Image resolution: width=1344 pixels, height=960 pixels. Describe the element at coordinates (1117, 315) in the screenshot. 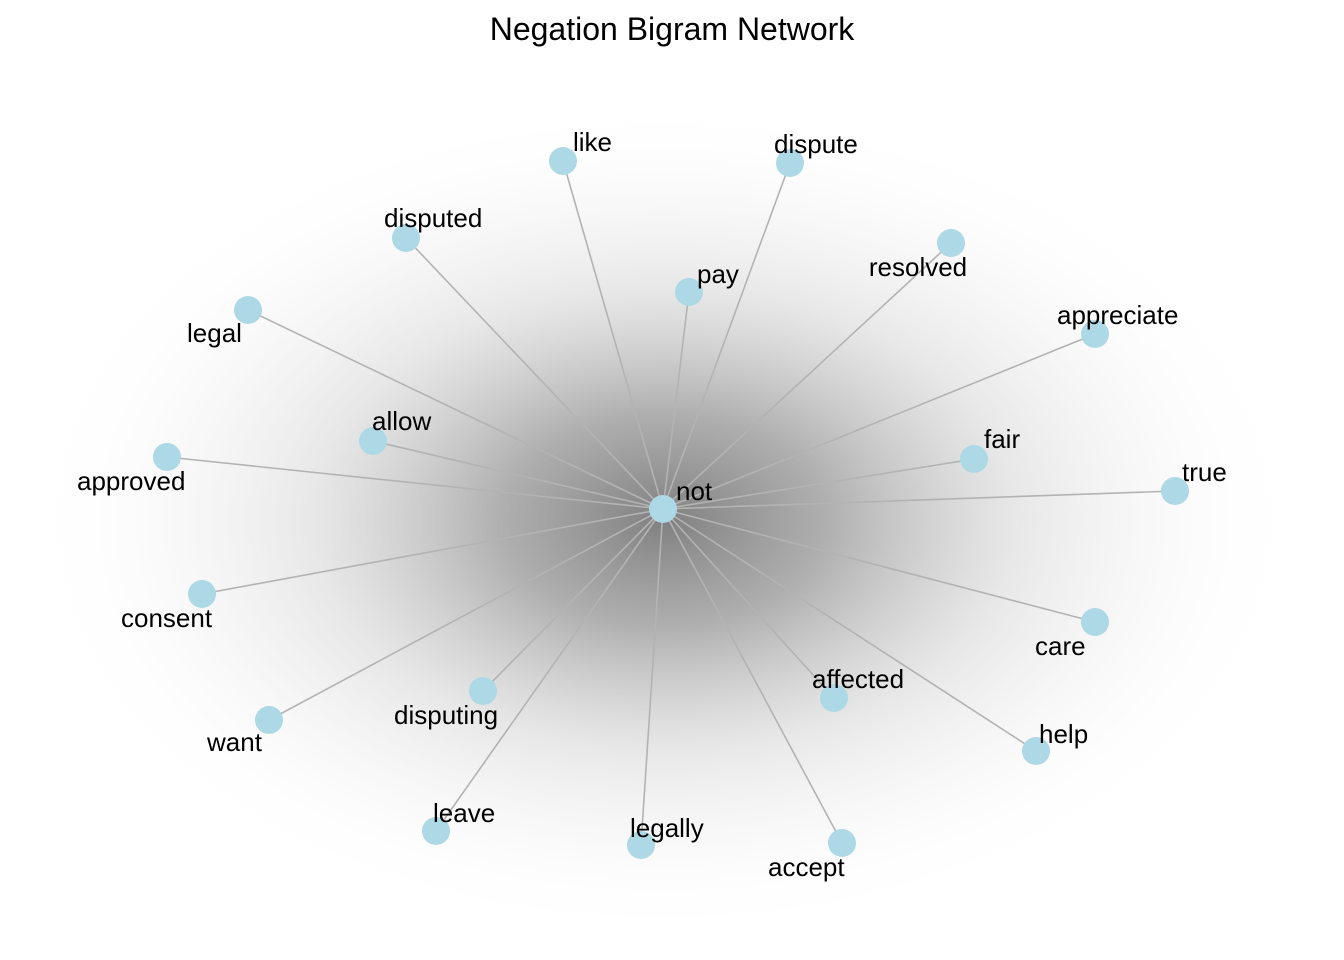

I see `node-label-appreciate: appreciate` at that location.